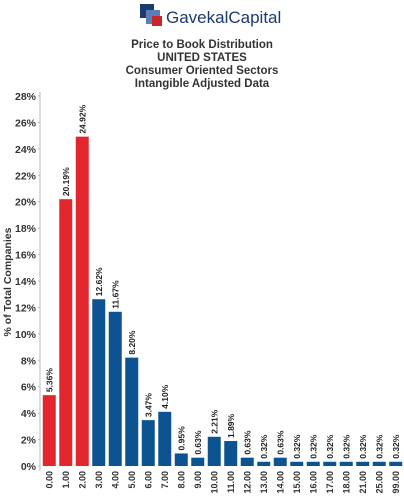 The height and width of the screenshot is (500, 404). I want to click on chart-subtitle: Consumer Oriented Sectors, so click(202, 71).